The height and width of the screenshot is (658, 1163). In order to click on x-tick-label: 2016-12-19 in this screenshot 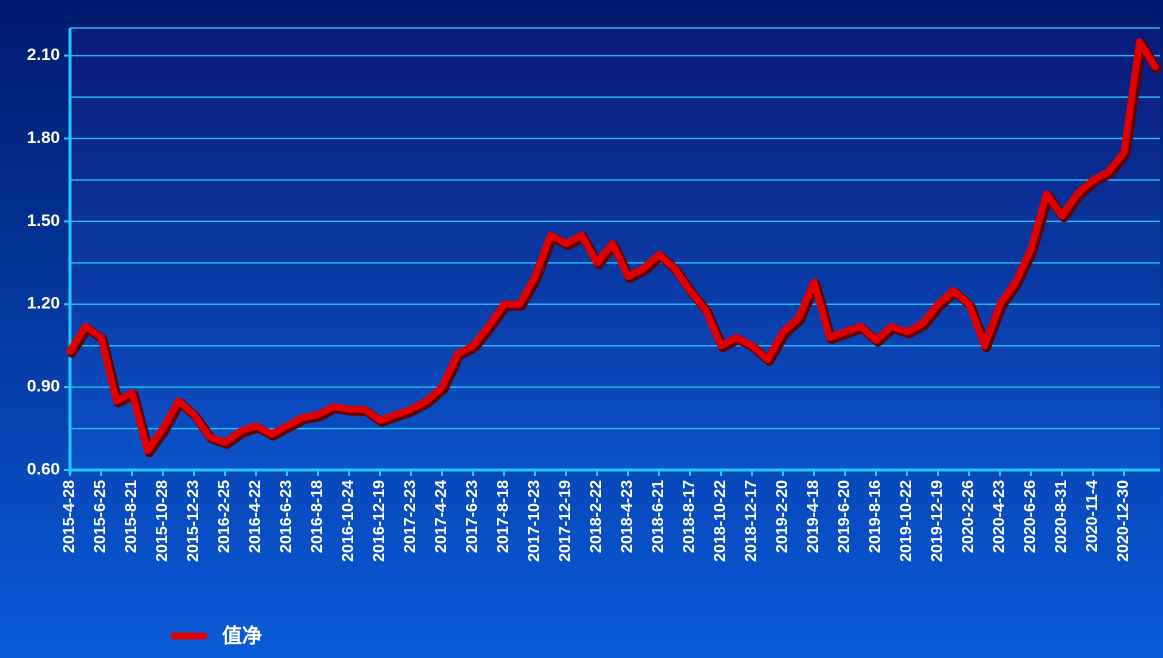, I will do `click(379, 521)`.